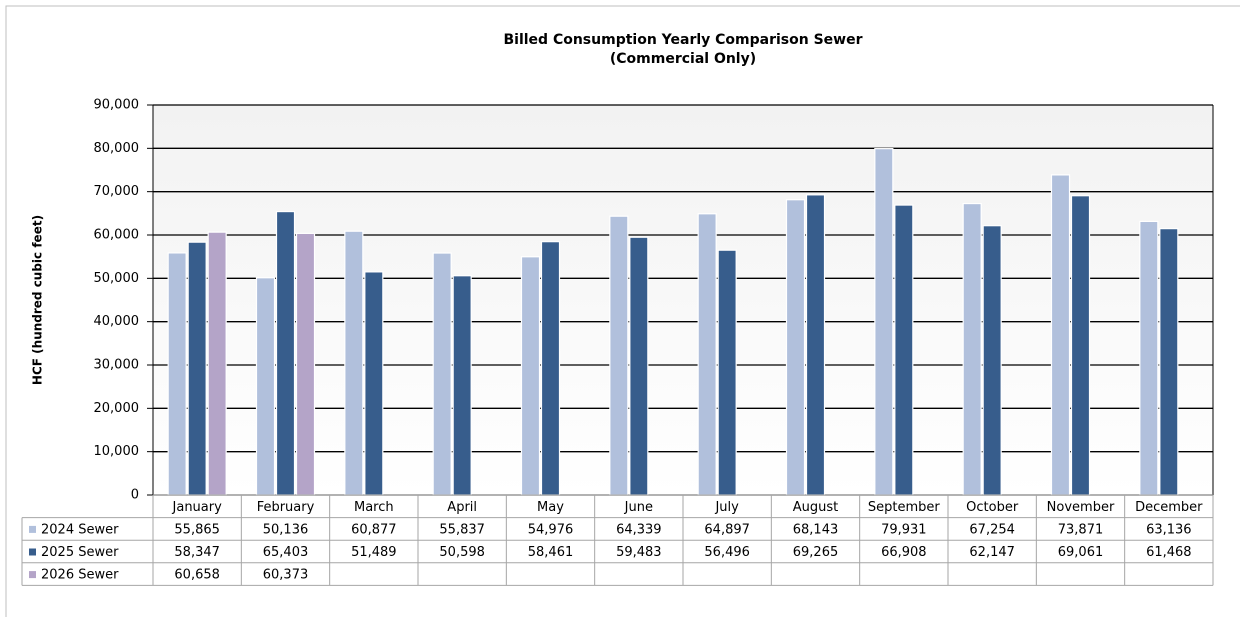  What do you see at coordinates (197, 507) in the screenshot?
I see `x-tick-label: January` at bounding box center [197, 507].